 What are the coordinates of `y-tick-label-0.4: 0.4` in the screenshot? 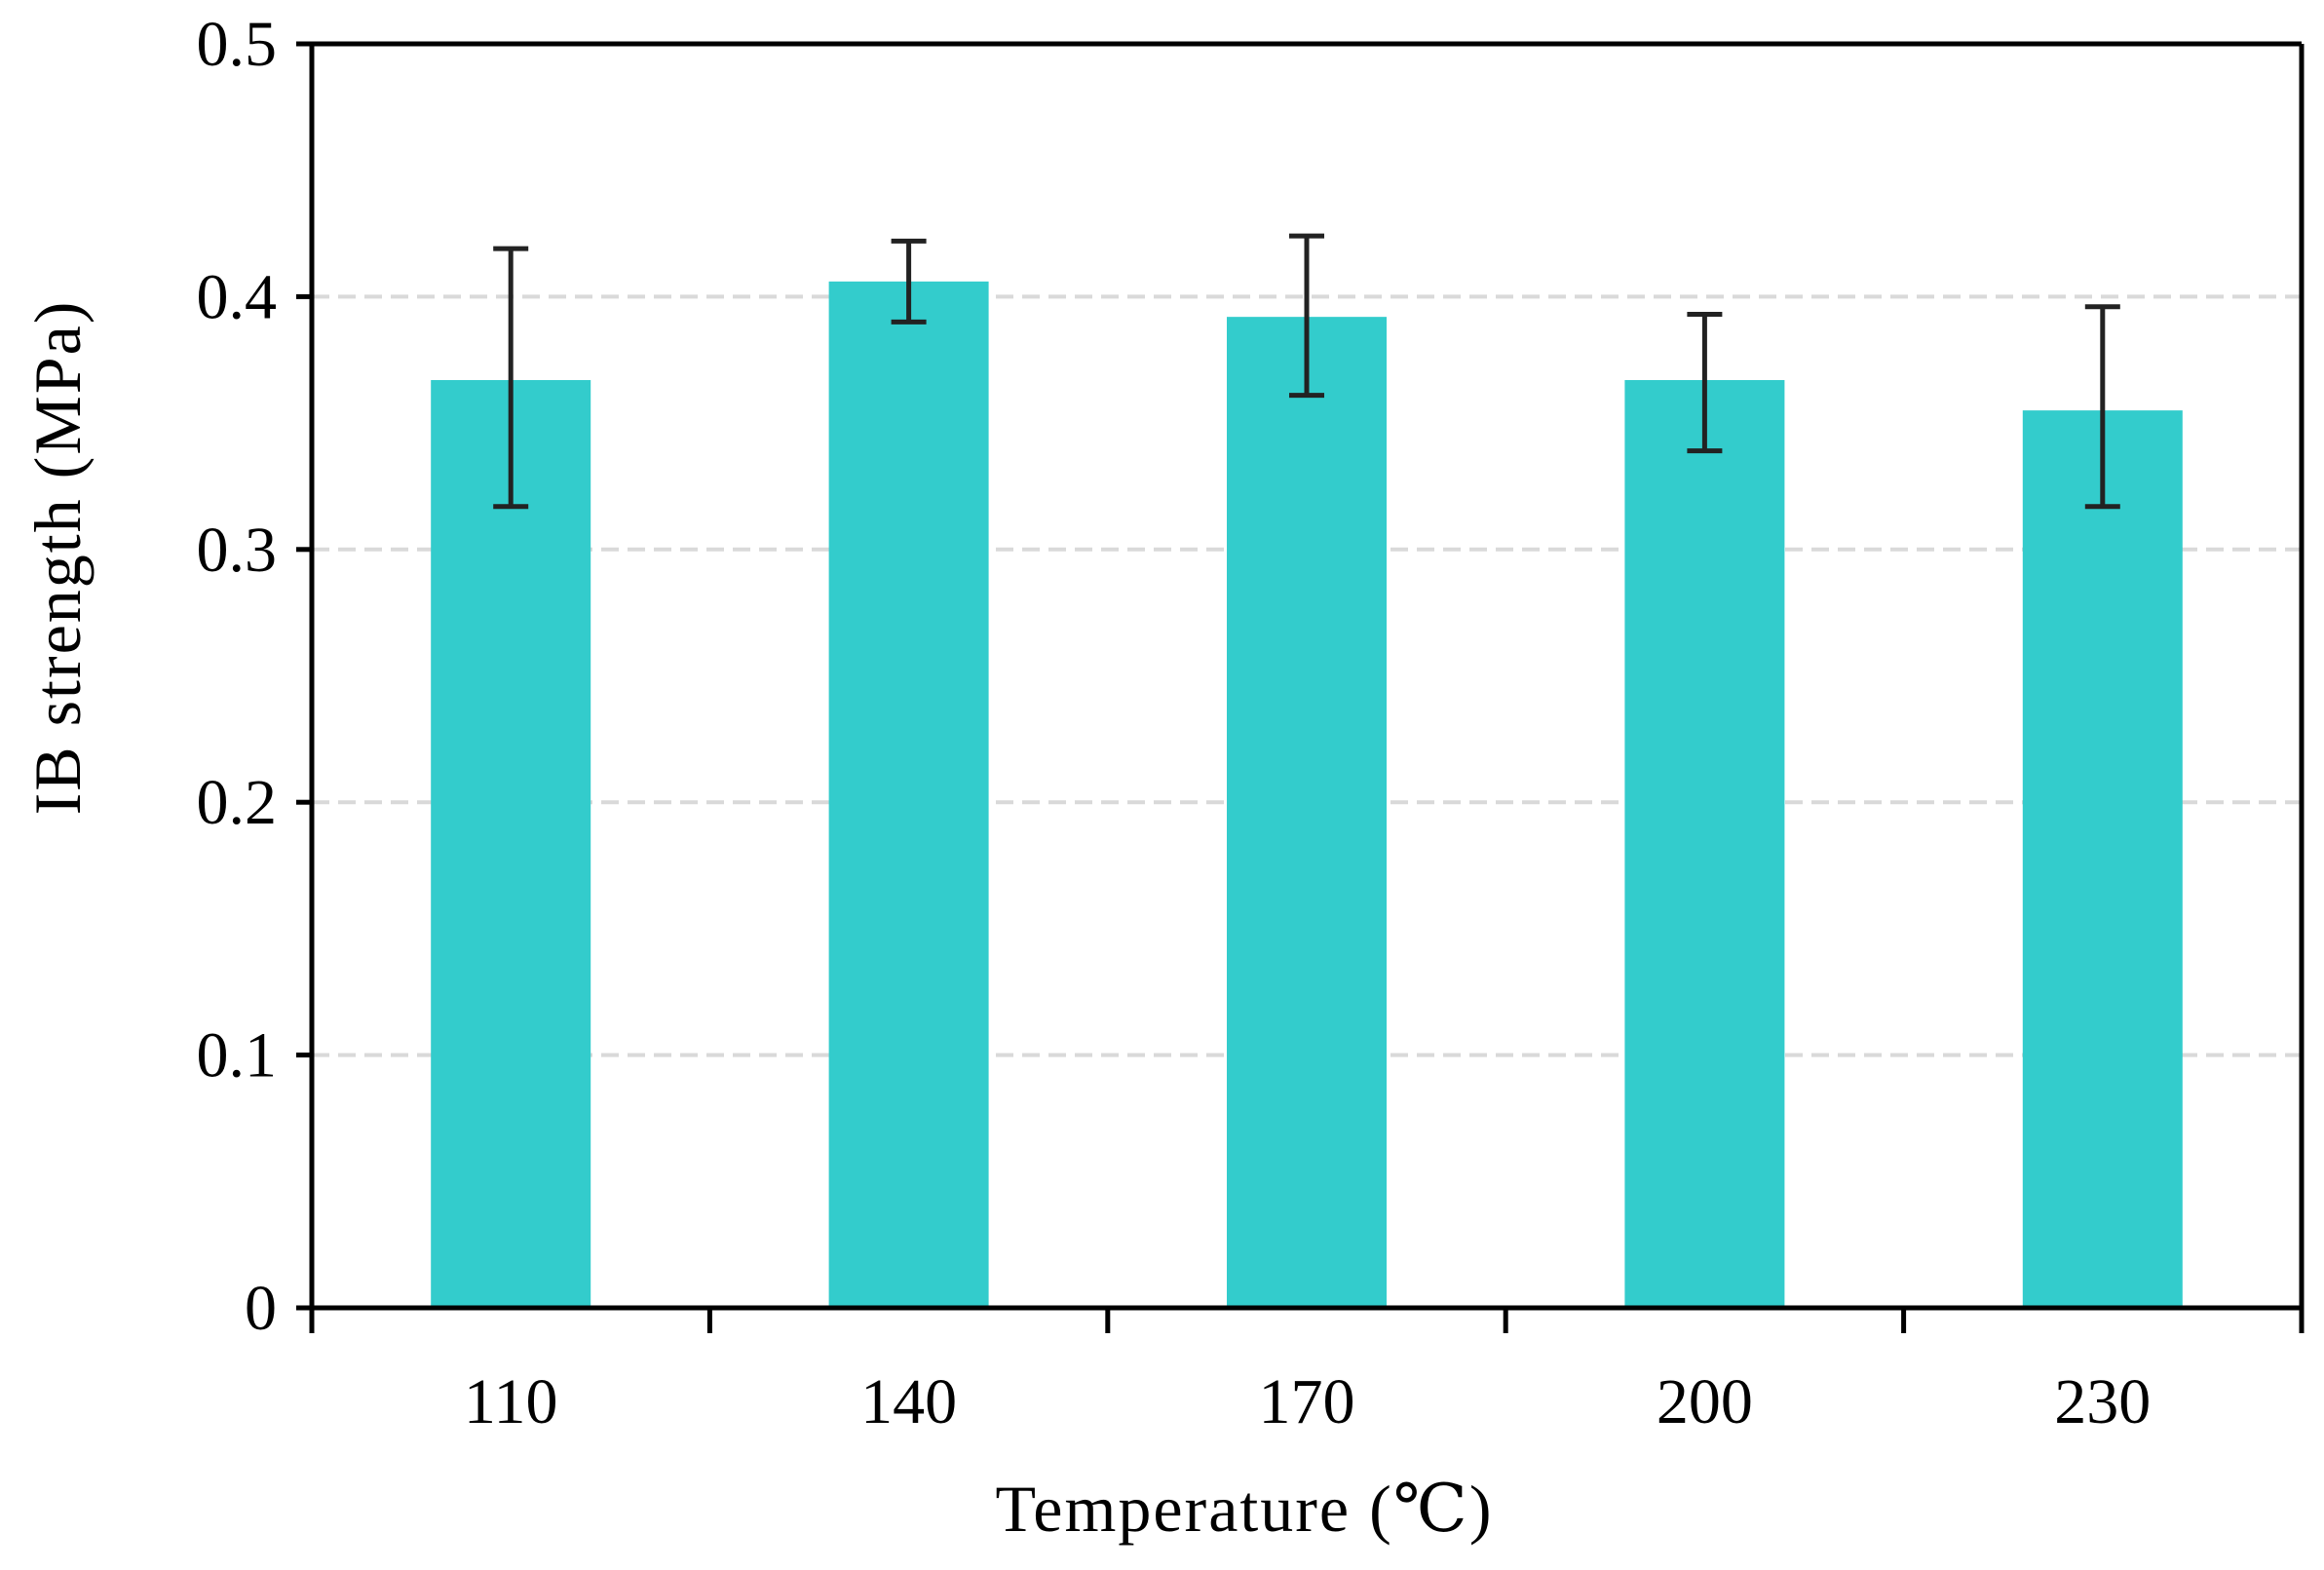 It's located at (238, 296).